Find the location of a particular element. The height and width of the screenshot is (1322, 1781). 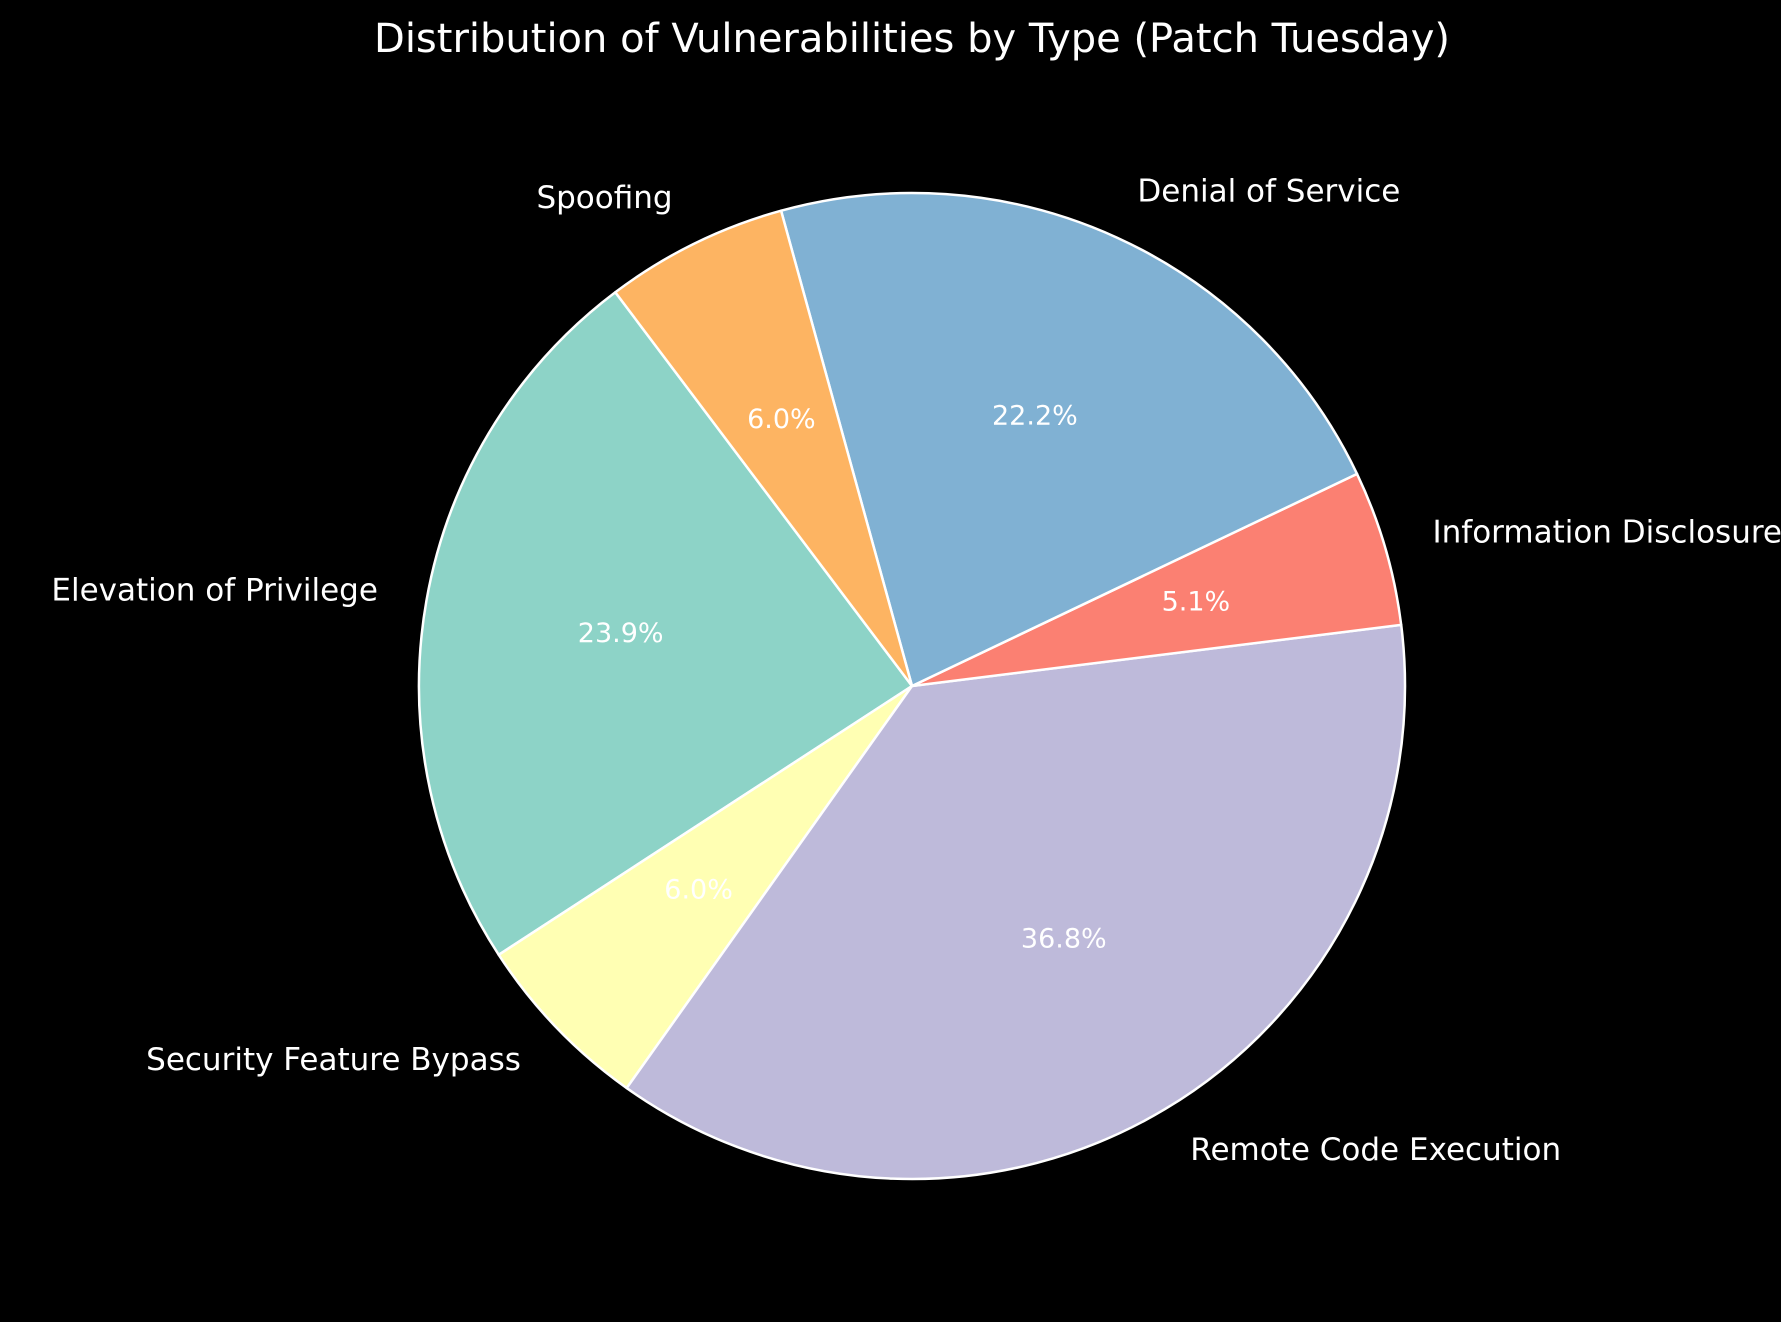

slice-label: Security Feature Bypass is located at coordinates (333, 1060).